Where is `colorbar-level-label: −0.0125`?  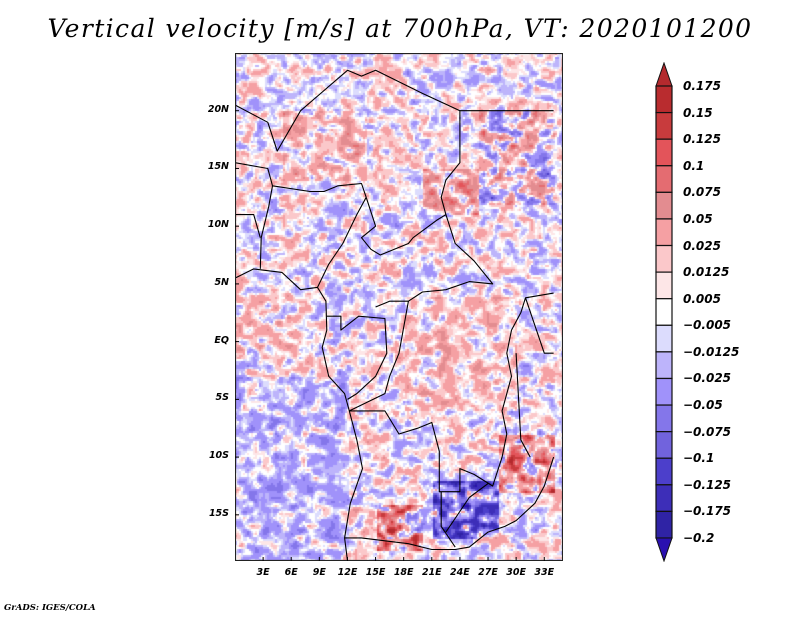
colorbar-level-label: −0.0125 is located at coordinates (711, 351).